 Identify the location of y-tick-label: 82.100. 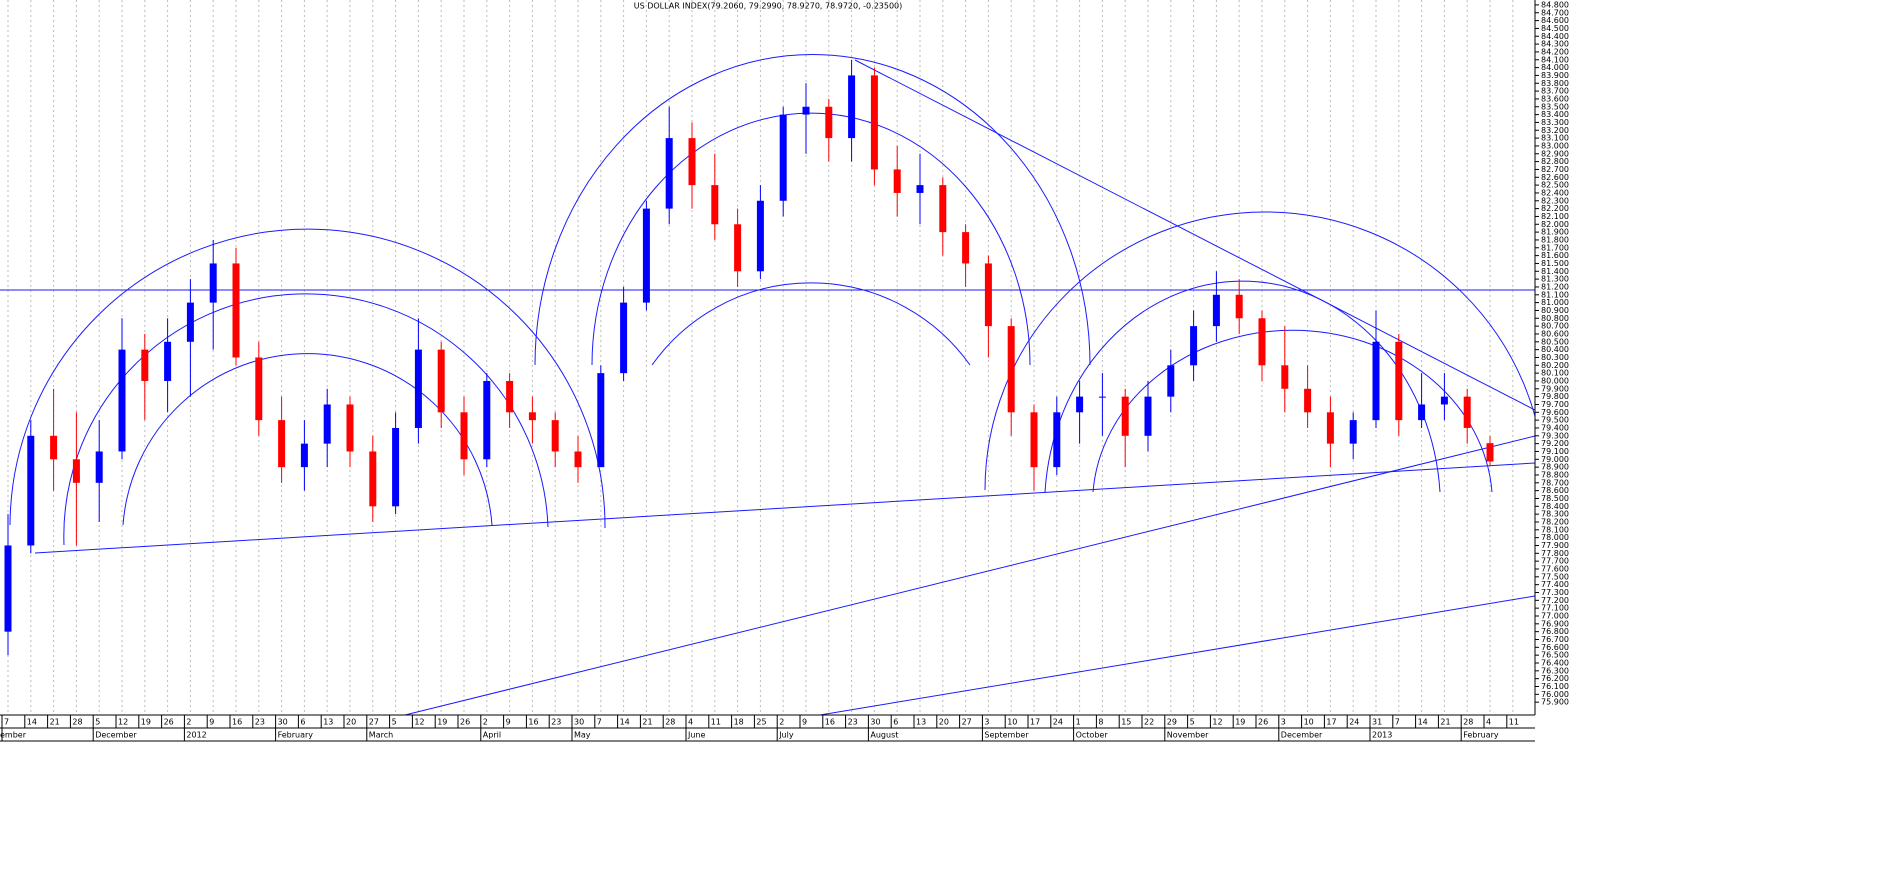
(1555, 216).